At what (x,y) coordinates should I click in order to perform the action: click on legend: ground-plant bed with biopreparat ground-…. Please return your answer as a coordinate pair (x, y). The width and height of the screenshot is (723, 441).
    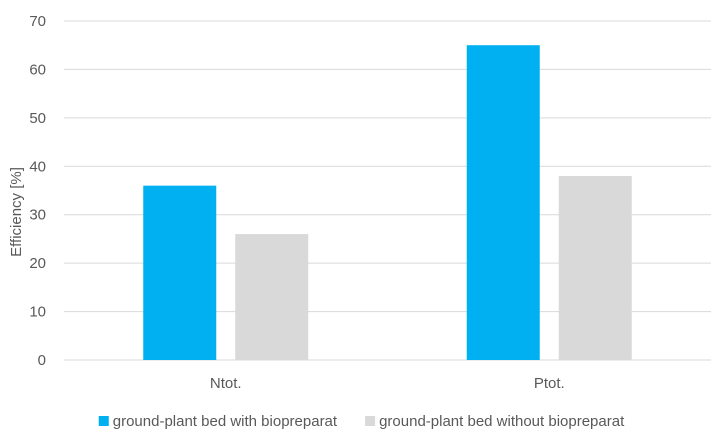
    Looking at the image, I should click on (361, 421).